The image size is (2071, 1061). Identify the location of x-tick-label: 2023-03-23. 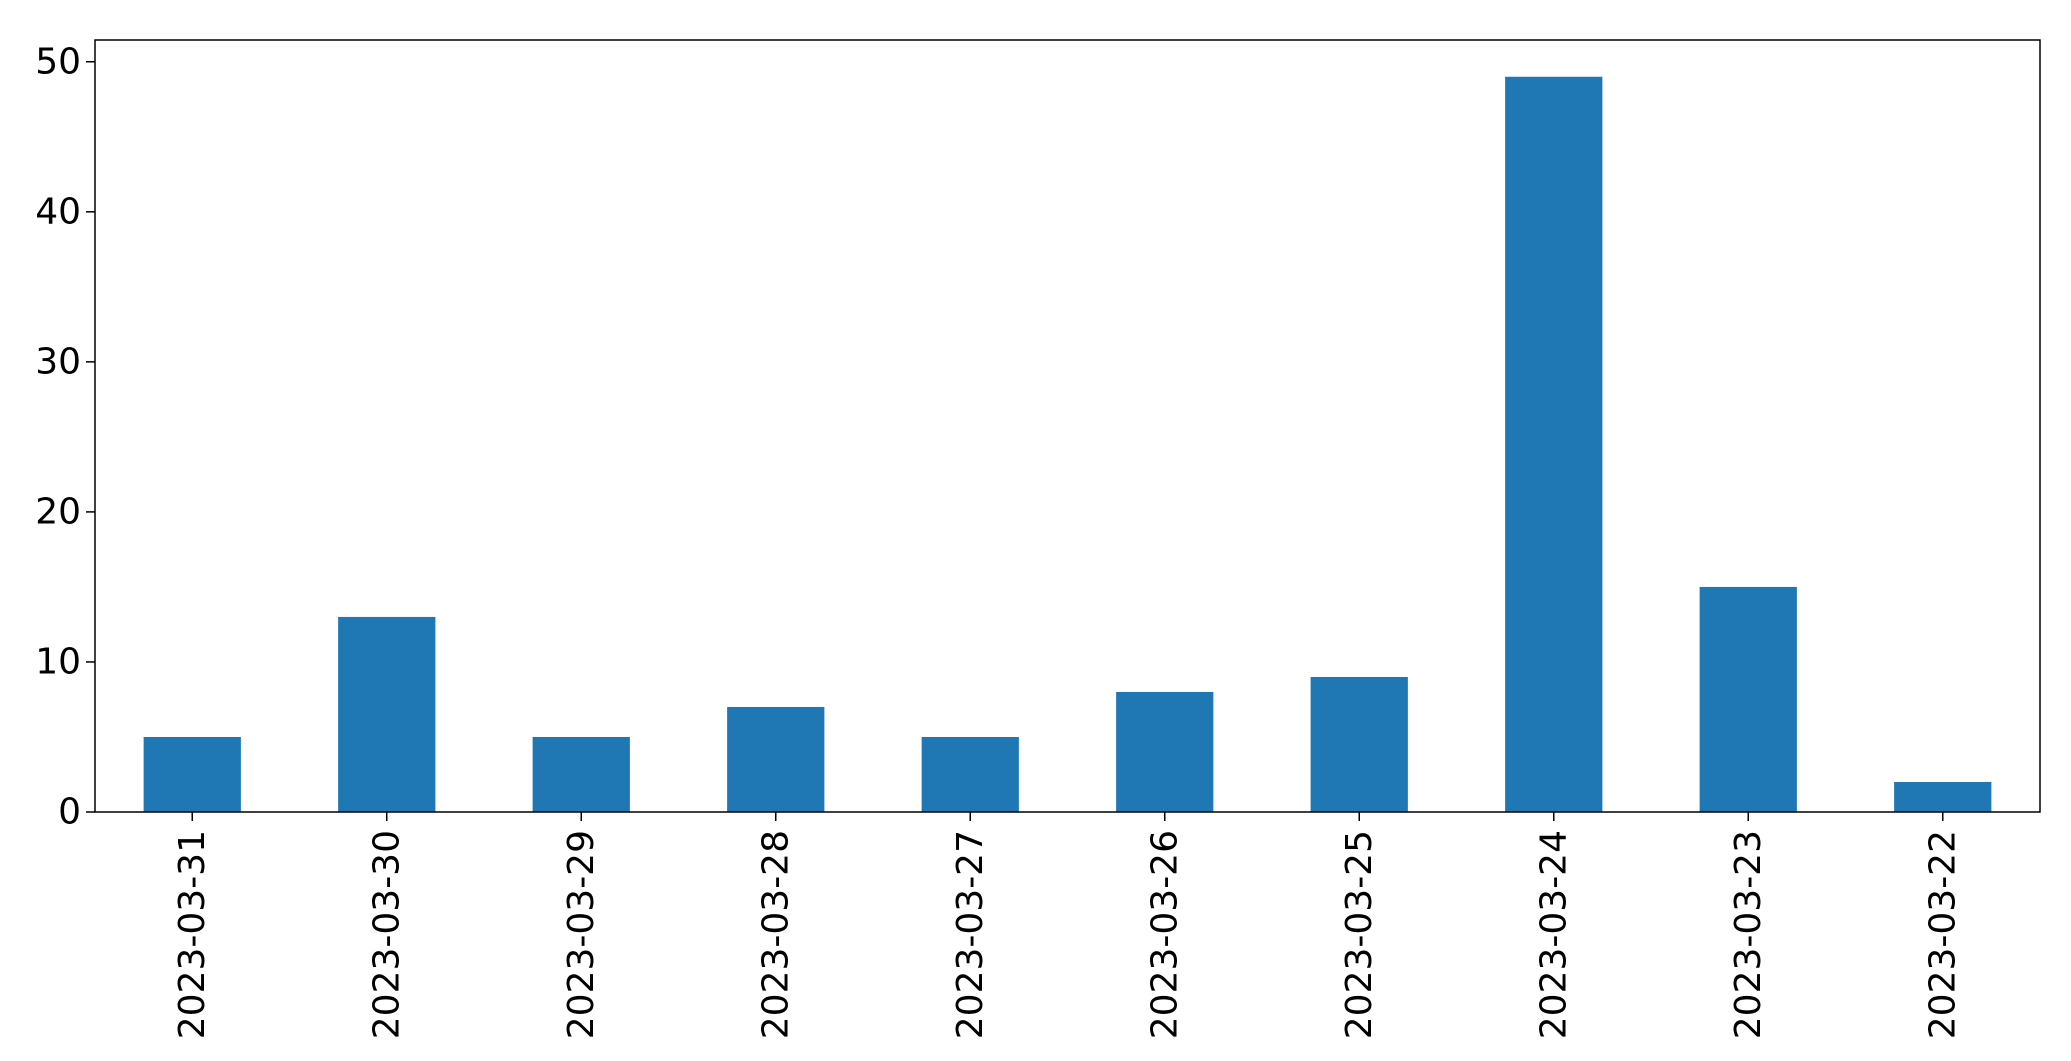
(1748, 934).